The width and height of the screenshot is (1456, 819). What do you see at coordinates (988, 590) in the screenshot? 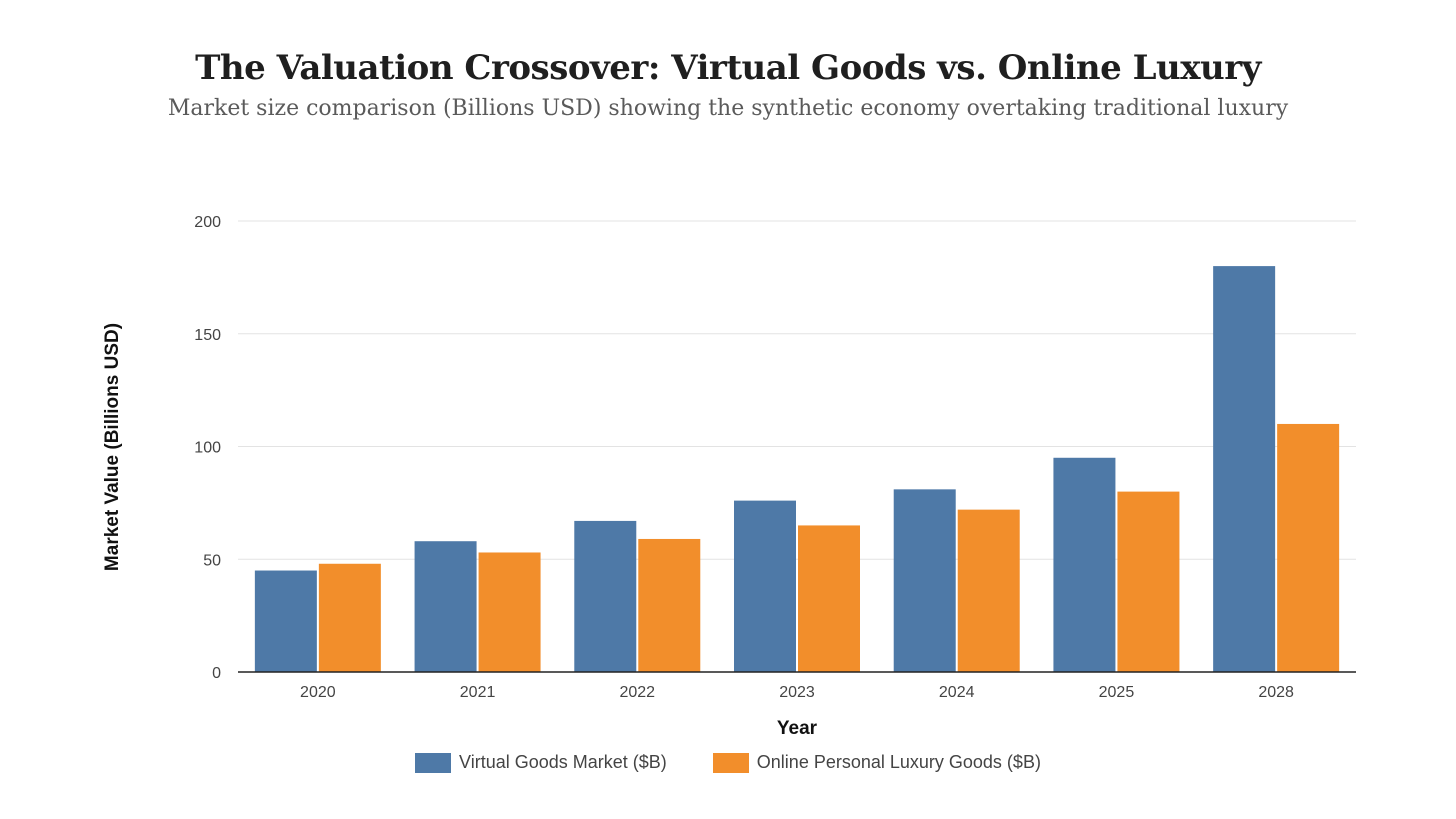
I see `bar-online-luxury-2024` at bounding box center [988, 590].